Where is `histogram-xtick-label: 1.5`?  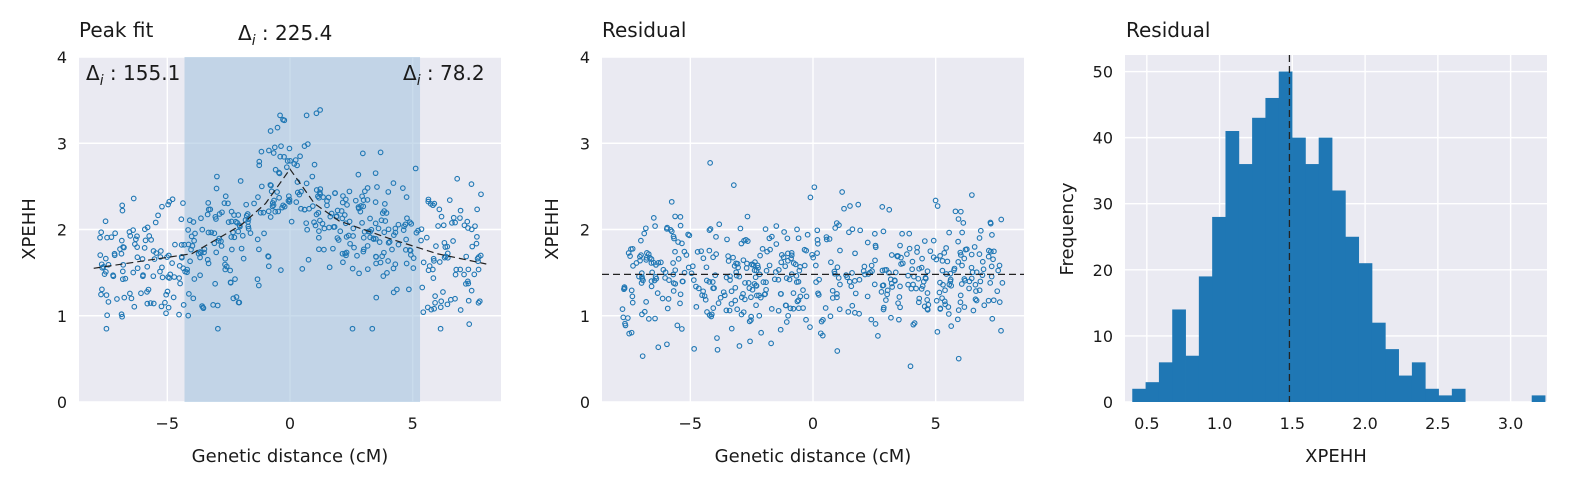
histogram-xtick-label: 1.5 is located at coordinates (1292, 423).